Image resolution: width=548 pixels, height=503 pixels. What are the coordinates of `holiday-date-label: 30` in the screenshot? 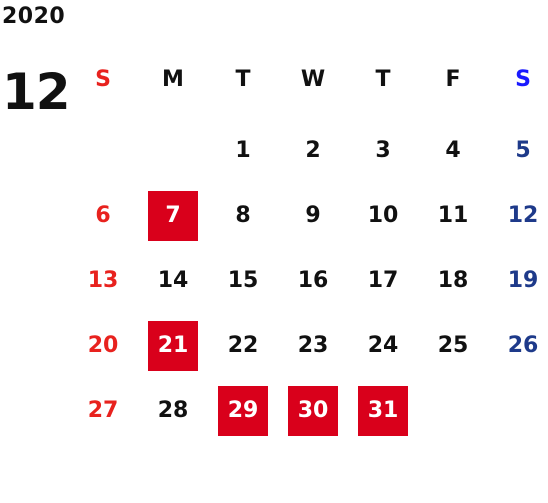 It's located at (313, 411).